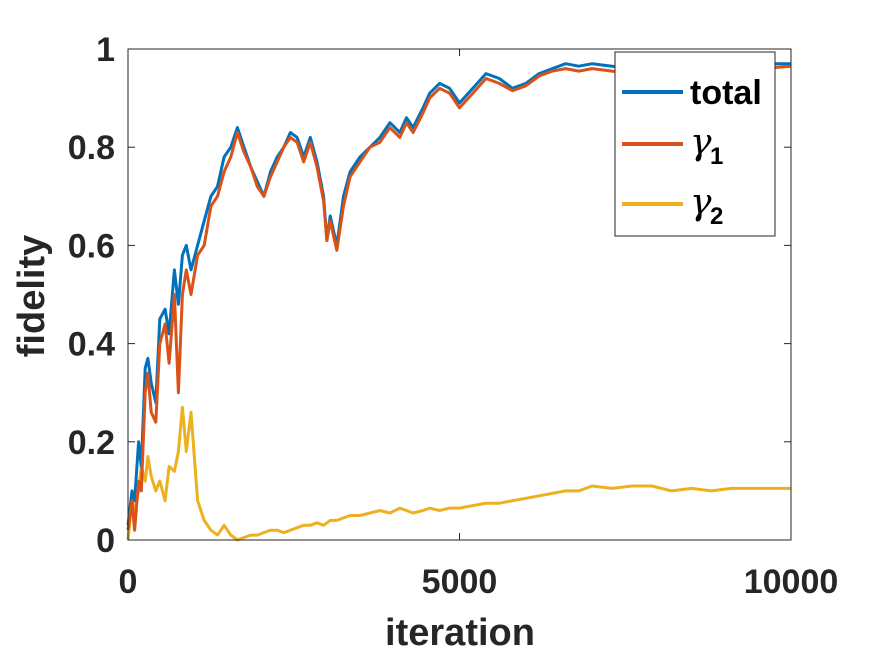 Image resolution: width=875 pixels, height=656 pixels. I want to click on y-tick-label: 1, so click(105, 50).